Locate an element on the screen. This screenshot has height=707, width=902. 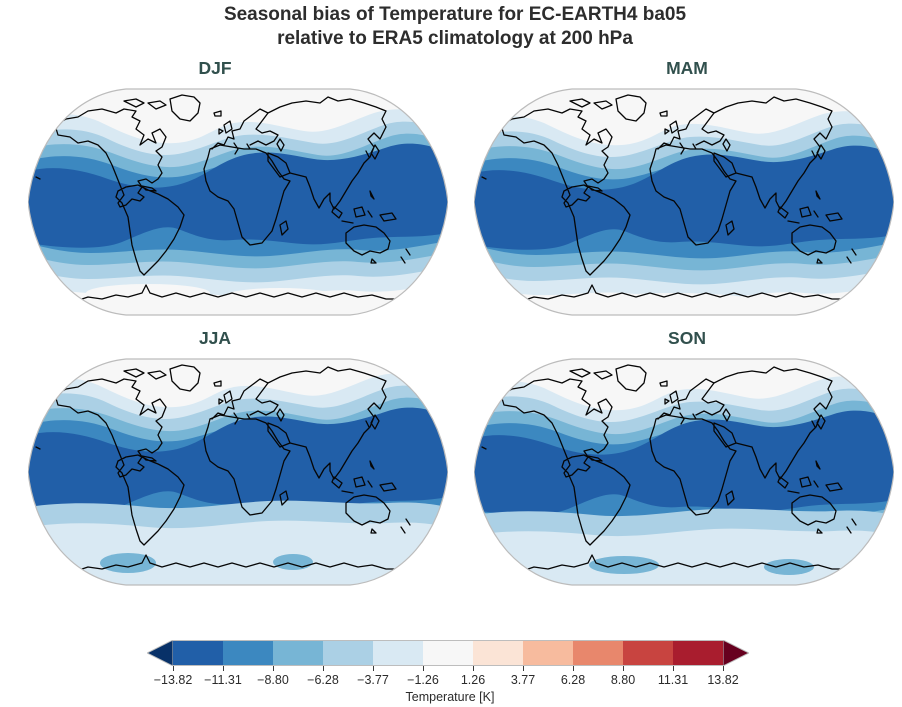
colorbar-tick-label: 3.77 is located at coordinates (523, 680).